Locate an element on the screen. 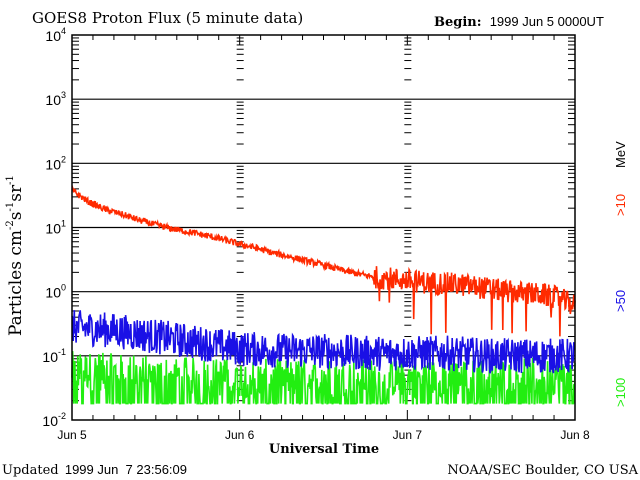 This screenshot has width=640, height=480. legend-gt100: >100 is located at coordinates (620, 392).